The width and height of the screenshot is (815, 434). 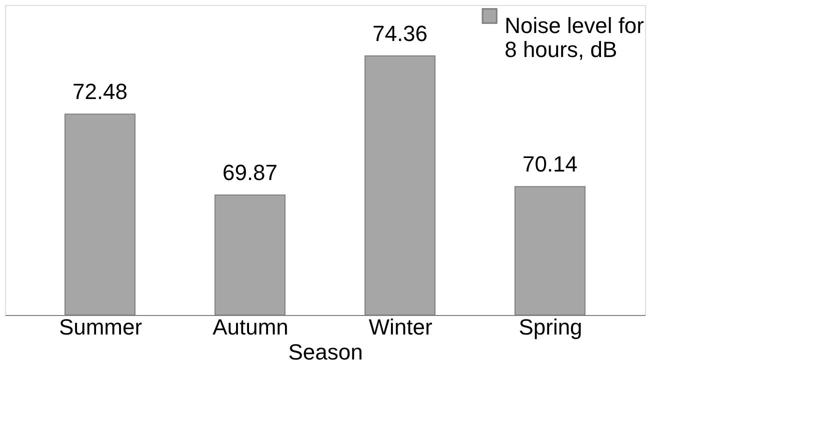 I want to click on data-label: 72.48, so click(x=100, y=91).